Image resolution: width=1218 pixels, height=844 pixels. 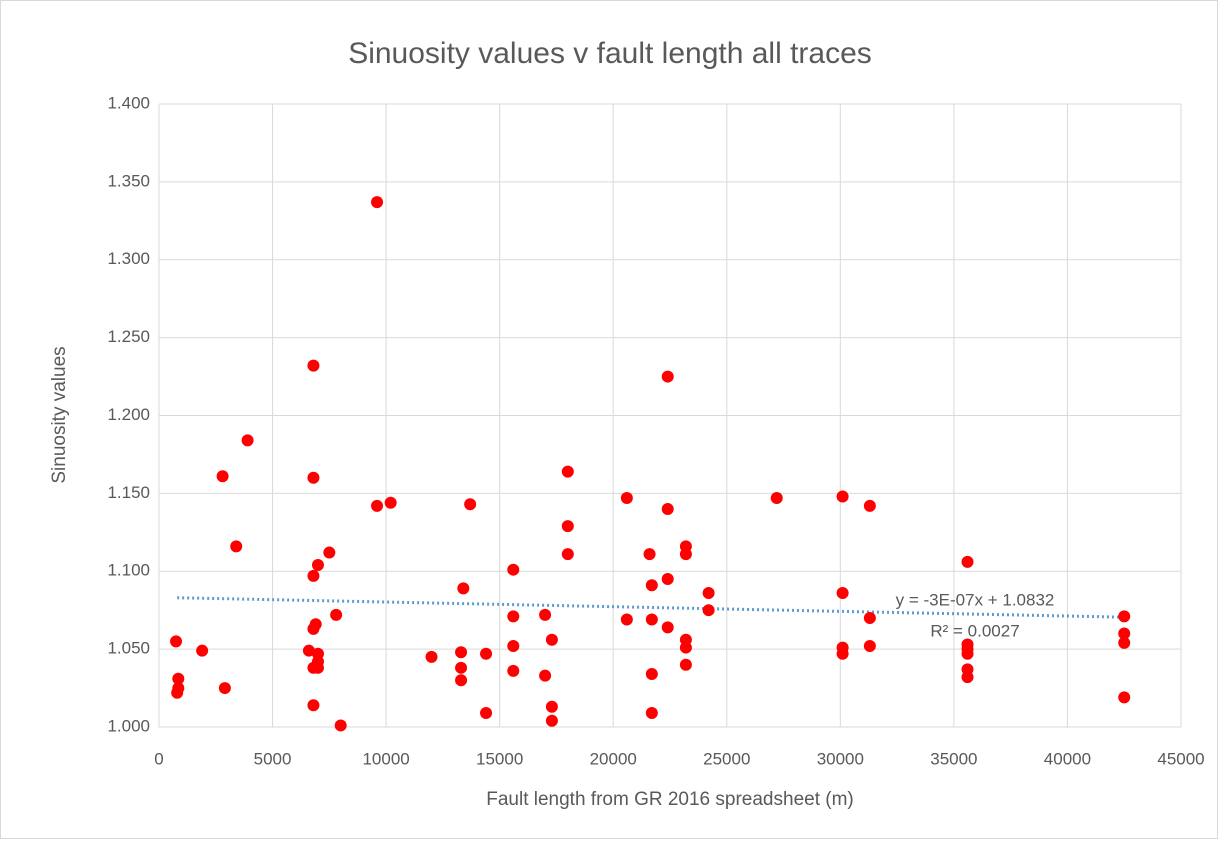 I want to click on y-tick-label: 1.100, so click(x=128, y=570).